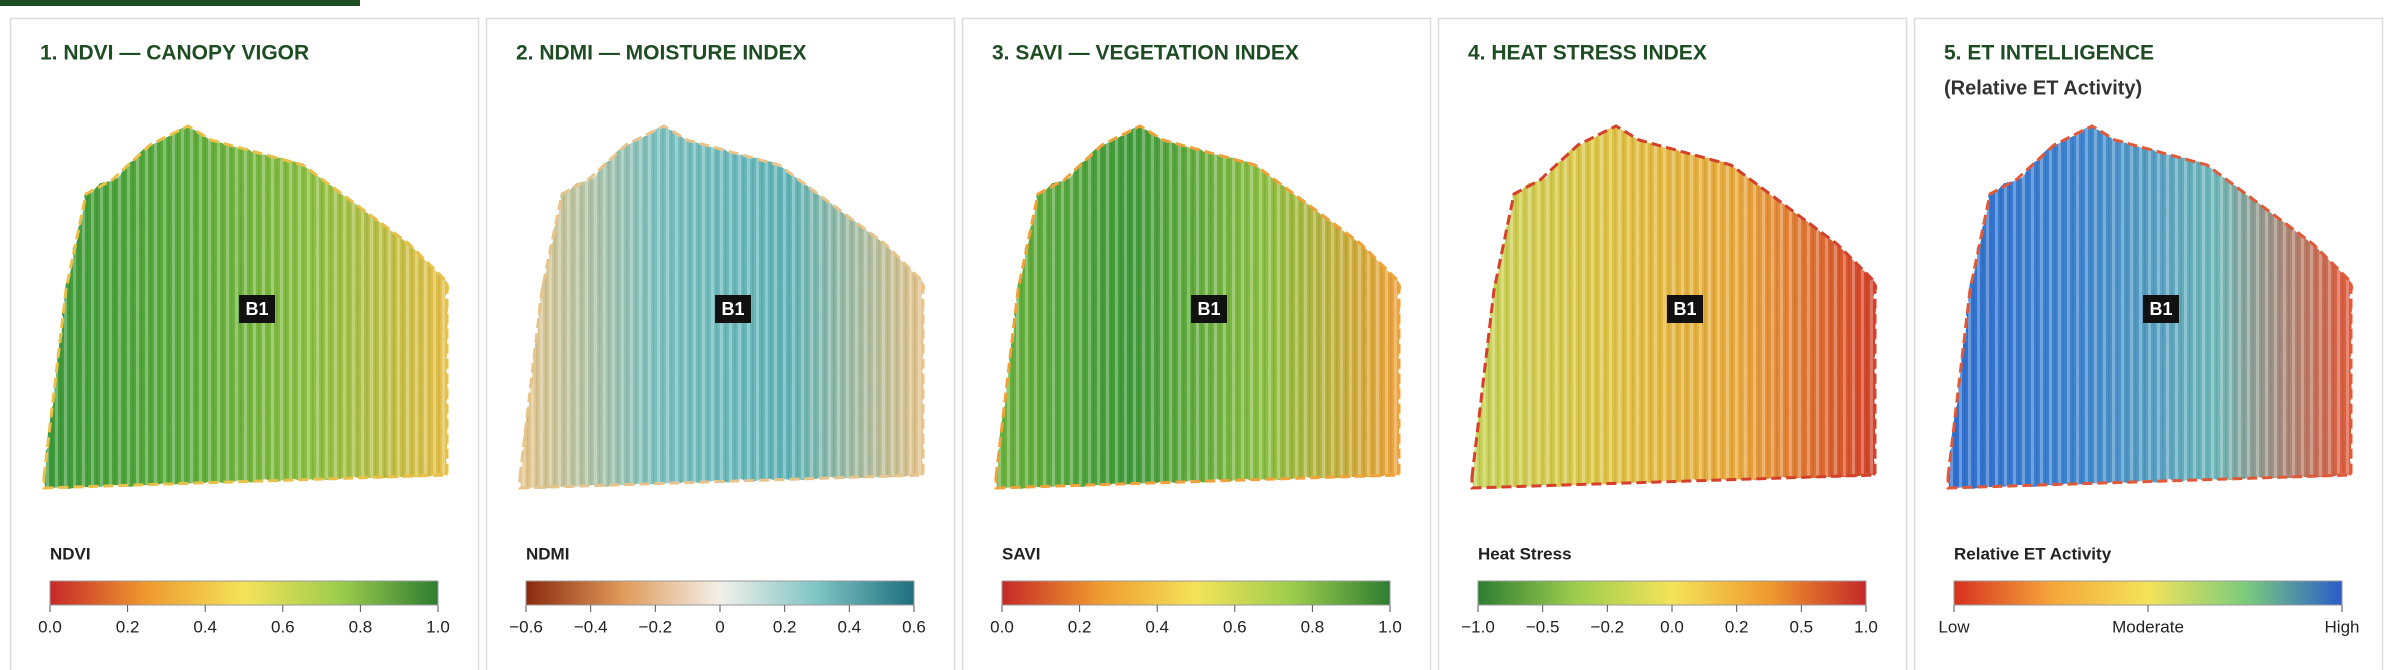 The height and width of the screenshot is (670, 2390). Describe the element at coordinates (547, 553) in the screenshot. I see `legend-label: NDMI` at that location.